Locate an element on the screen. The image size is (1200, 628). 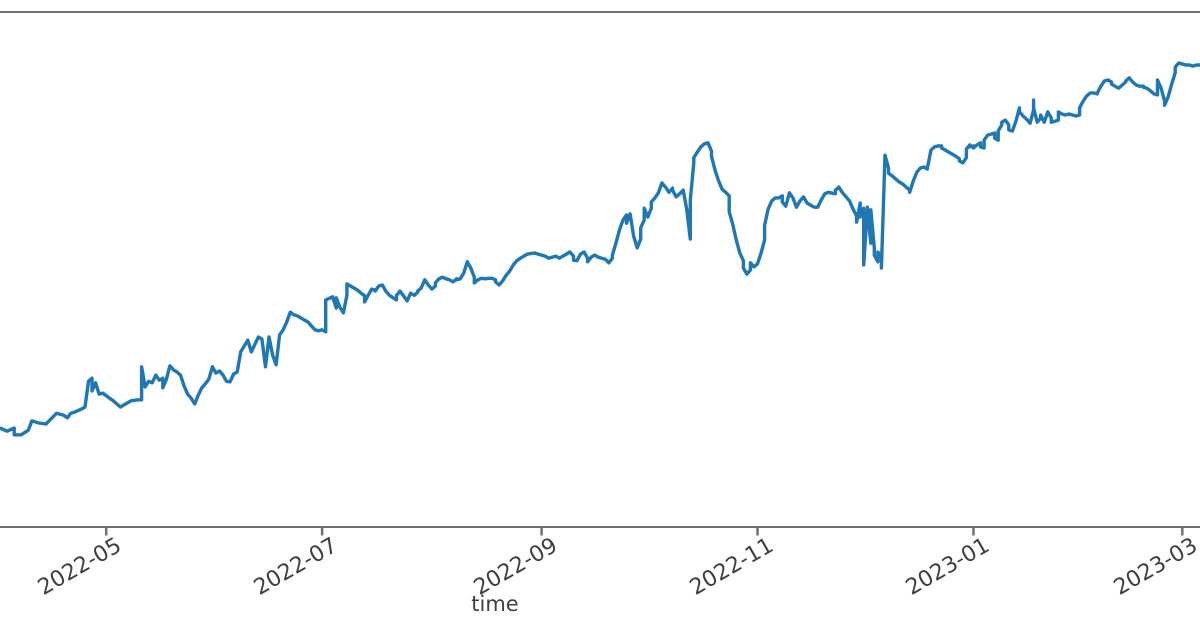
x-axis-tick-marks is located at coordinates (644, 531).